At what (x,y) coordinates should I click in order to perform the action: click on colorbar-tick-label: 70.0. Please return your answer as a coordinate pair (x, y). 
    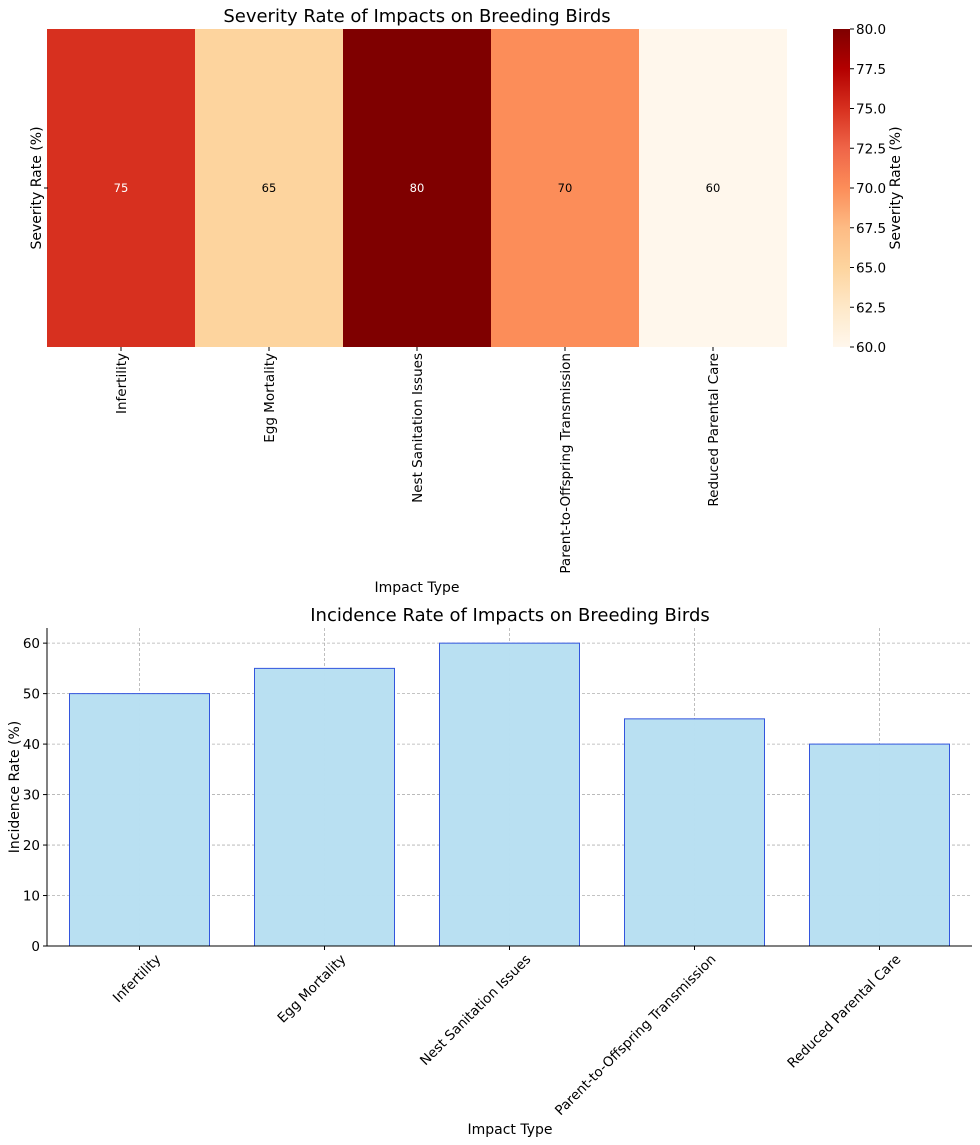
    Looking at the image, I should click on (871, 189).